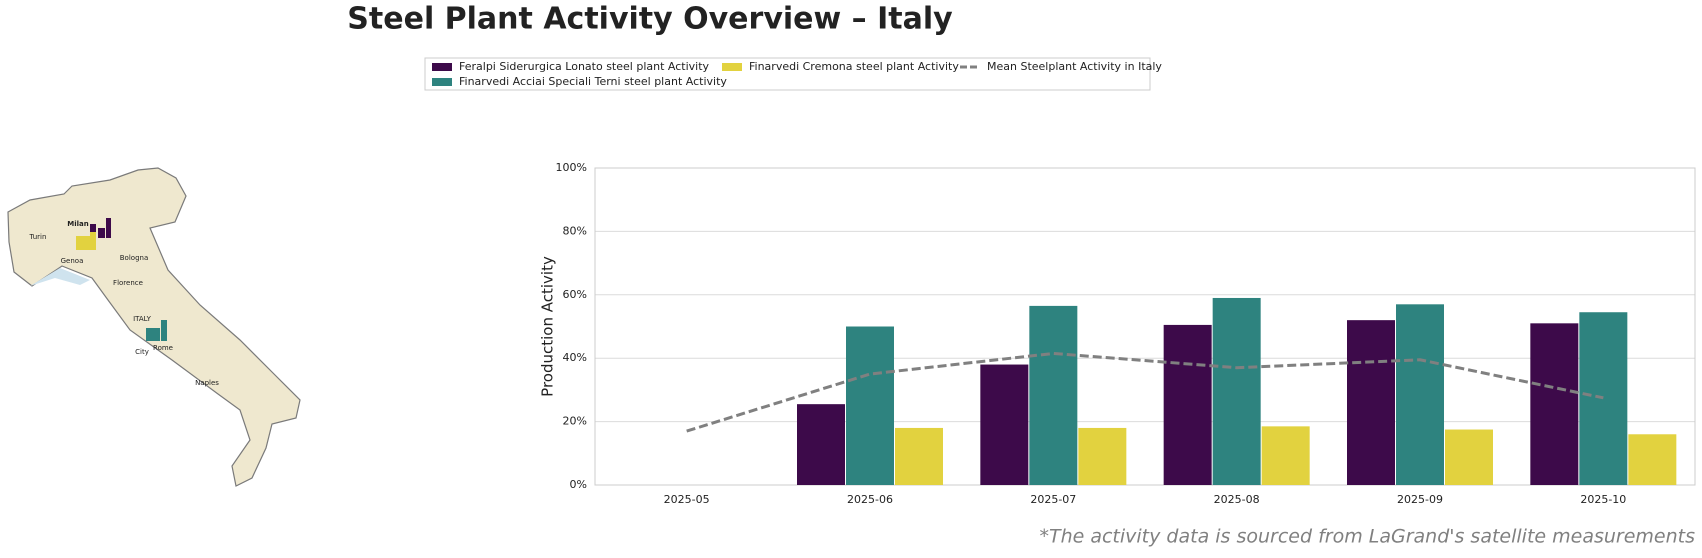  What do you see at coordinates (854, 66) in the screenshot?
I see `legend-label: Finarvedi Cremona steel plant Activity` at bounding box center [854, 66].